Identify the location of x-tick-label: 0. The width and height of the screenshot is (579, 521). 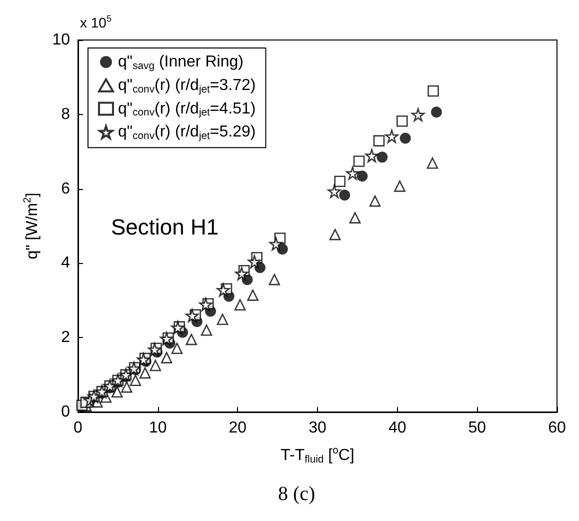
(78, 428).